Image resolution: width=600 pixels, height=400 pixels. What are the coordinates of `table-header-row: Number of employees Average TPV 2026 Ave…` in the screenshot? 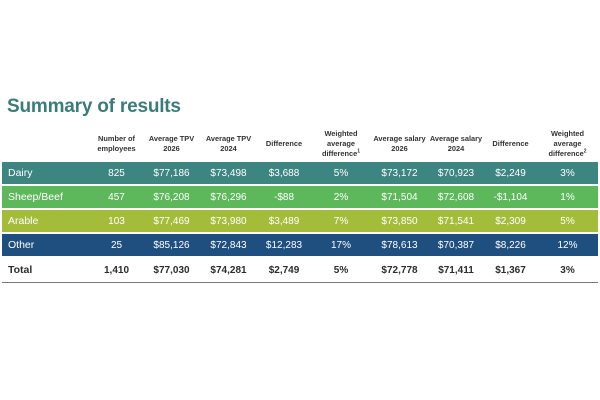 It's located at (300, 144).